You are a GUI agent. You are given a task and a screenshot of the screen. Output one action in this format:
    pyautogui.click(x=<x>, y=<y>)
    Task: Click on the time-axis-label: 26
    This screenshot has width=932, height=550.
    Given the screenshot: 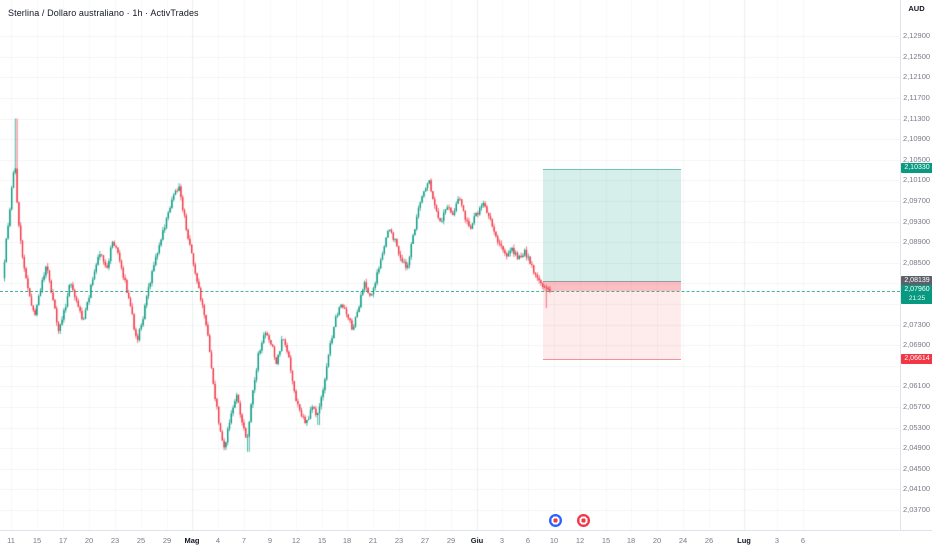 What is the action you would take?
    pyautogui.click(x=709, y=540)
    